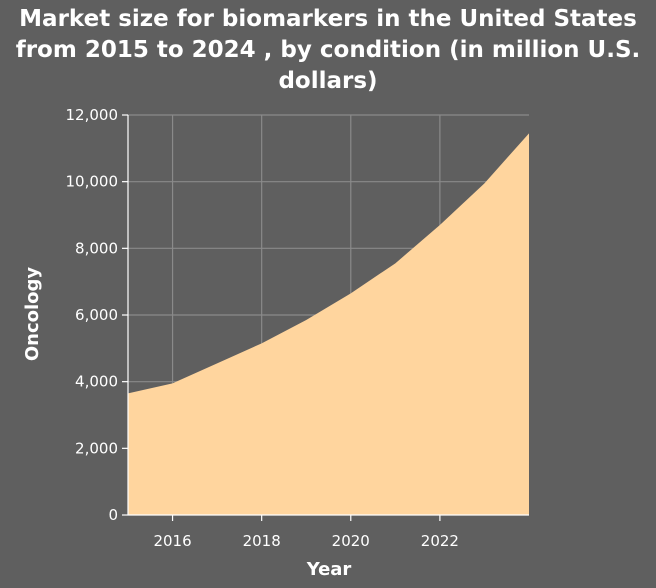  What do you see at coordinates (440, 541) in the screenshot?
I see `x-tick-label: 2022` at bounding box center [440, 541].